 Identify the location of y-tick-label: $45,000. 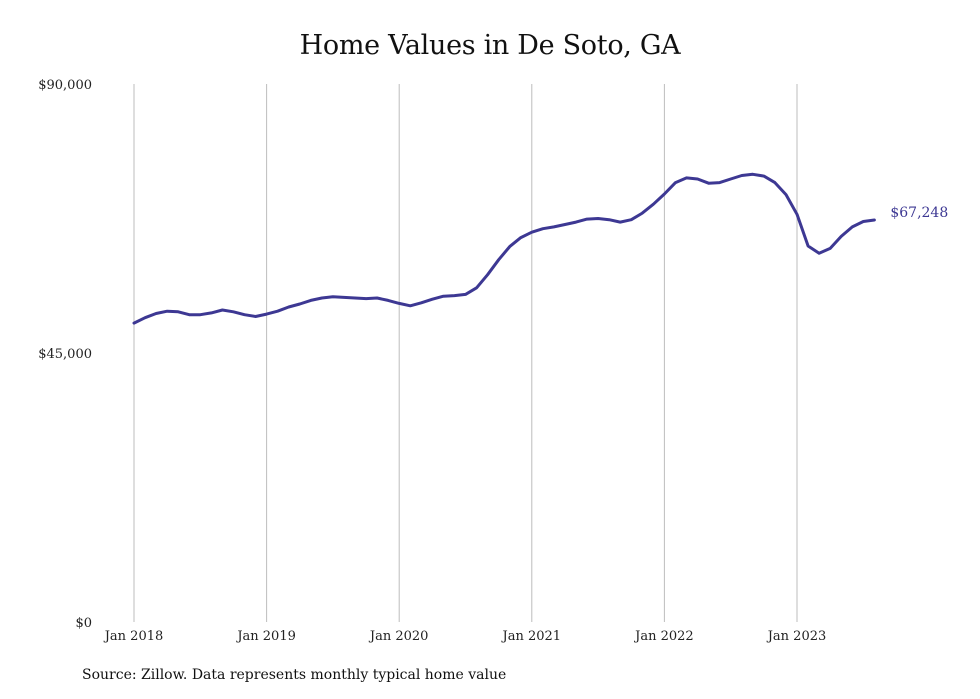
(65, 354).